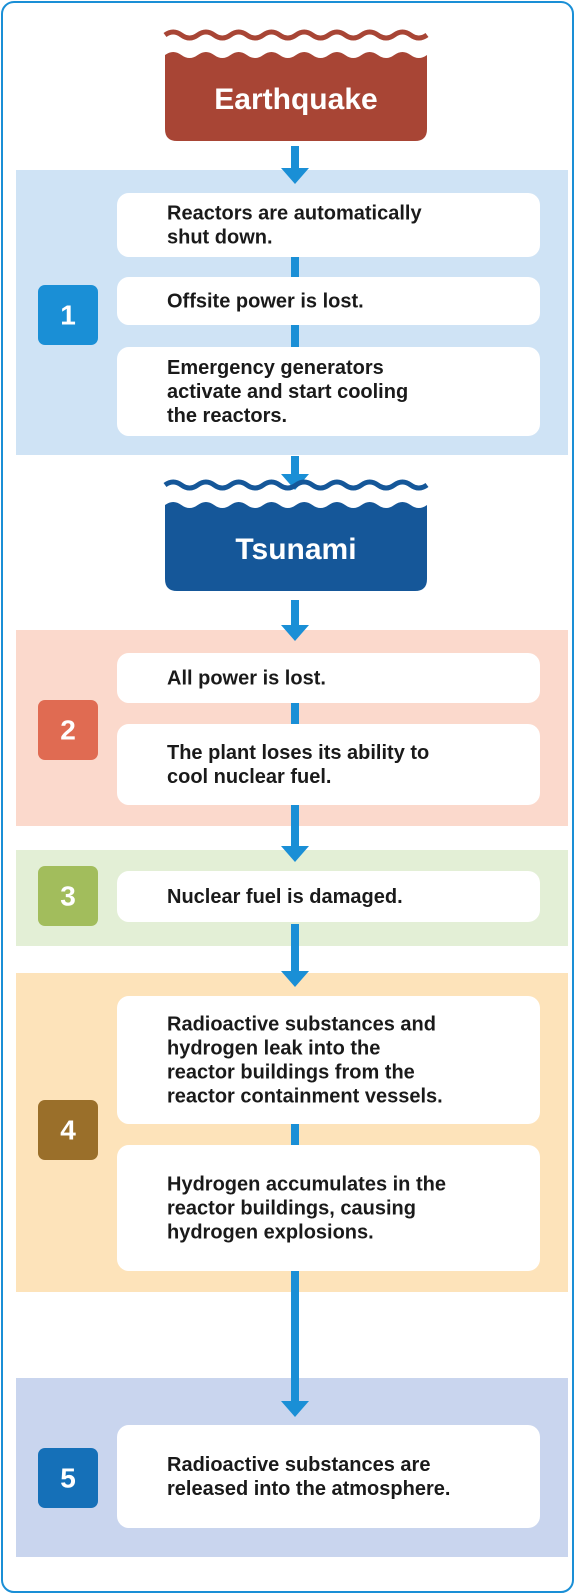 The width and height of the screenshot is (576, 1595). Describe the element at coordinates (291, 1072) in the screenshot. I see `event-text: reactor buildings from the` at that location.